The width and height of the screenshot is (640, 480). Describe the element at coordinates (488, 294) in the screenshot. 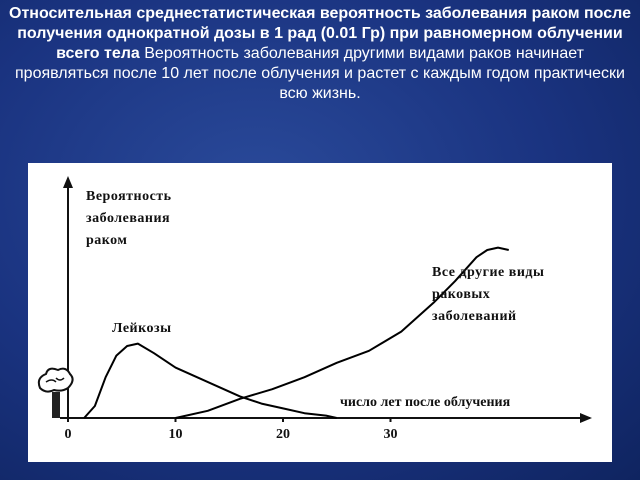

I see `series-label: Все другие виды раковых заболеваний` at that location.